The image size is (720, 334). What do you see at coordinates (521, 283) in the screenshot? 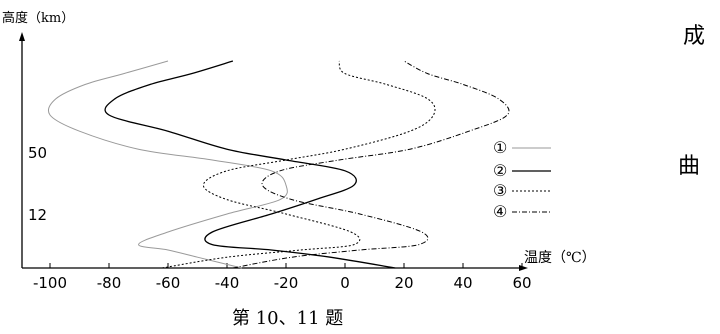
I see `x-tick-label: 60` at bounding box center [521, 283].